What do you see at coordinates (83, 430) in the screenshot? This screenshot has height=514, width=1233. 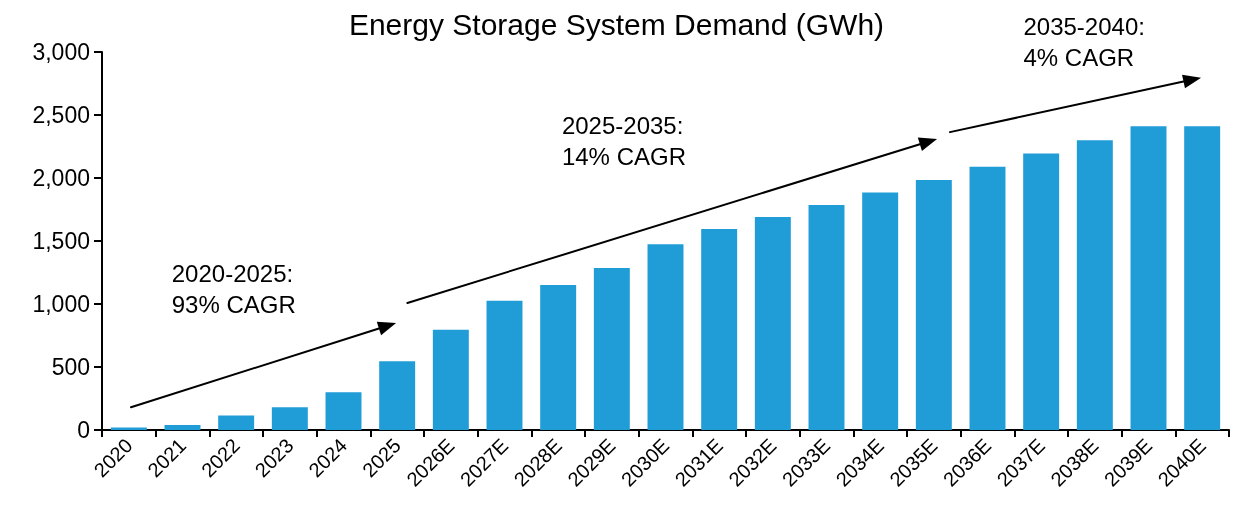 I see `y-tick-label: 0` at bounding box center [83, 430].